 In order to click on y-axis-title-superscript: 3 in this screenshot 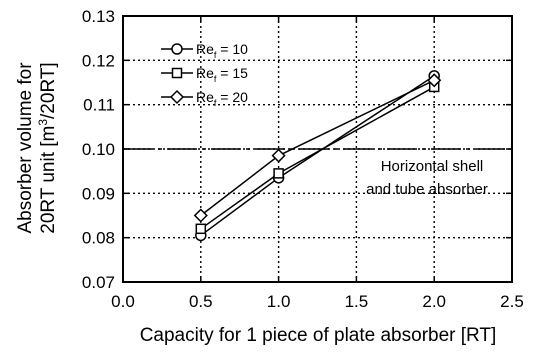, I will do `click(43, 122)`.